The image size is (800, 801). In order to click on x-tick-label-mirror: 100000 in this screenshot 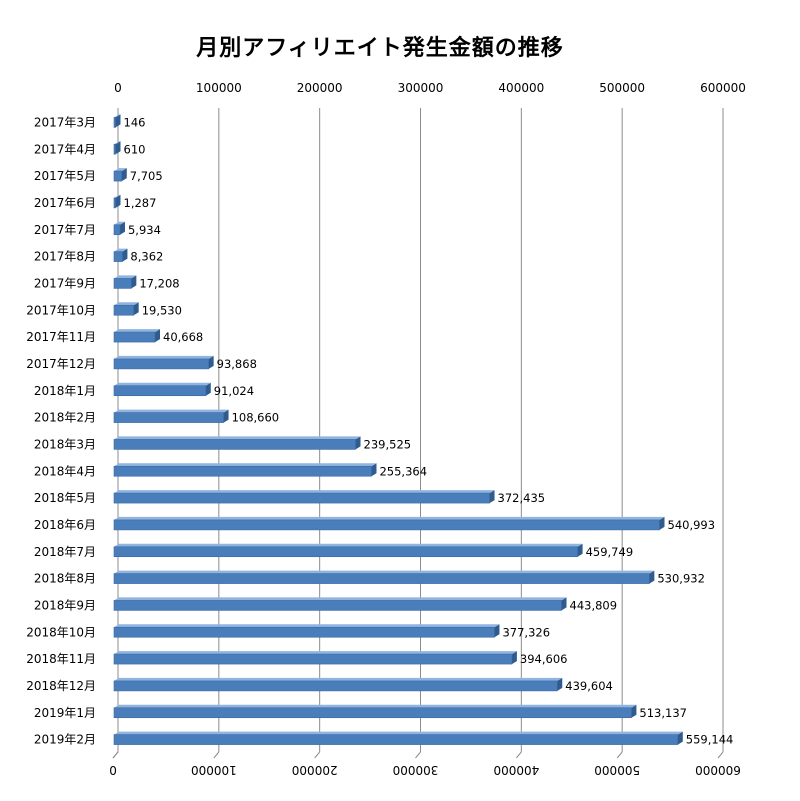, I will do `click(214, 770)`.